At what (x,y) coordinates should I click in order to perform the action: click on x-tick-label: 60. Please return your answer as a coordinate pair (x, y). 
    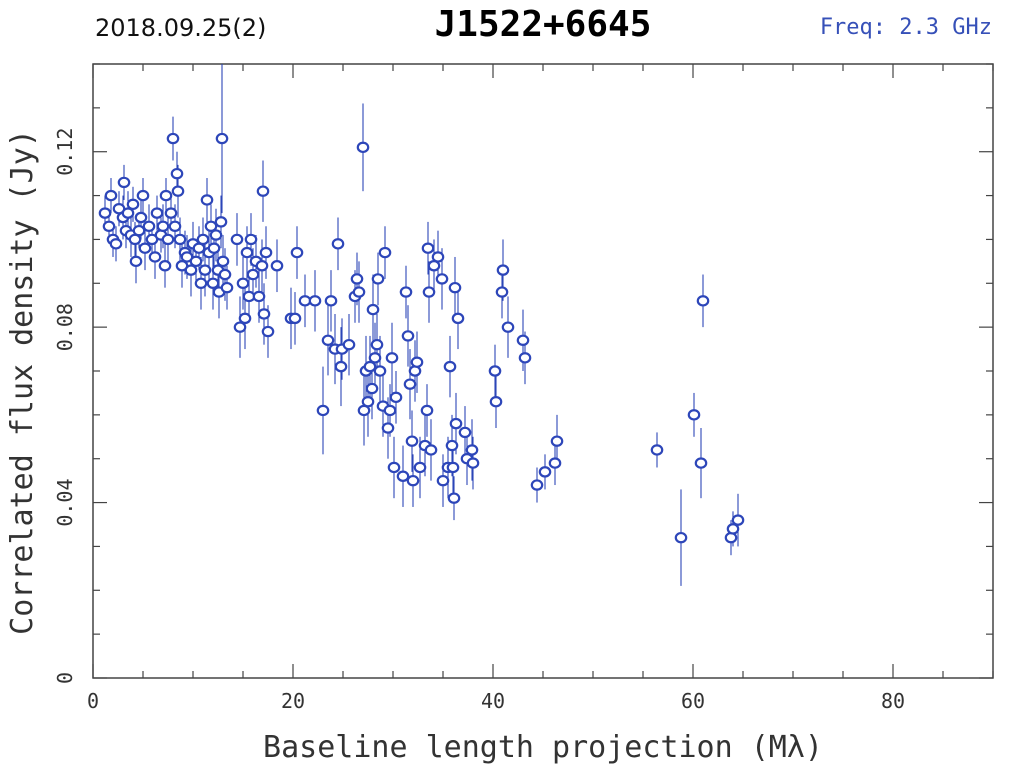
    Looking at the image, I should click on (693, 701).